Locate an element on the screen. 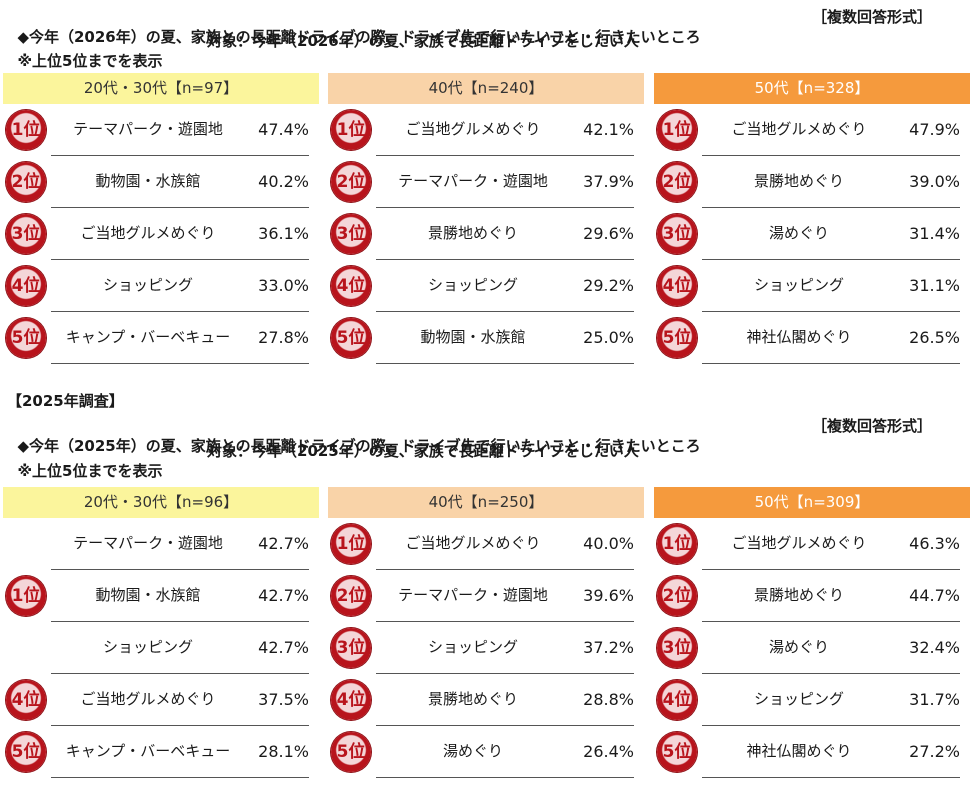 The height and width of the screenshot is (800, 972). table-row: 1位 ご当地グルメめぐり 47.9% is located at coordinates (812, 130).